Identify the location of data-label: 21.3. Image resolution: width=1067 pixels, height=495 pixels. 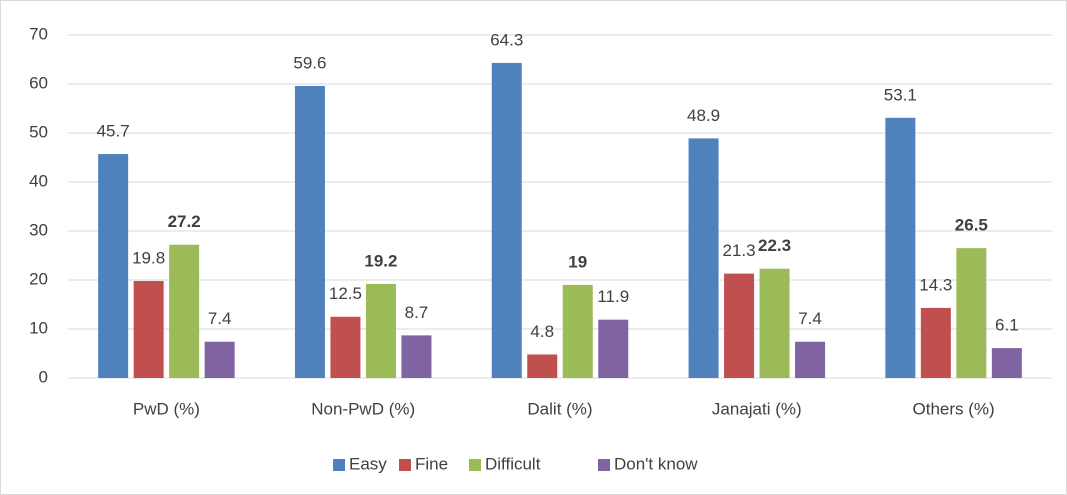
(739, 250).